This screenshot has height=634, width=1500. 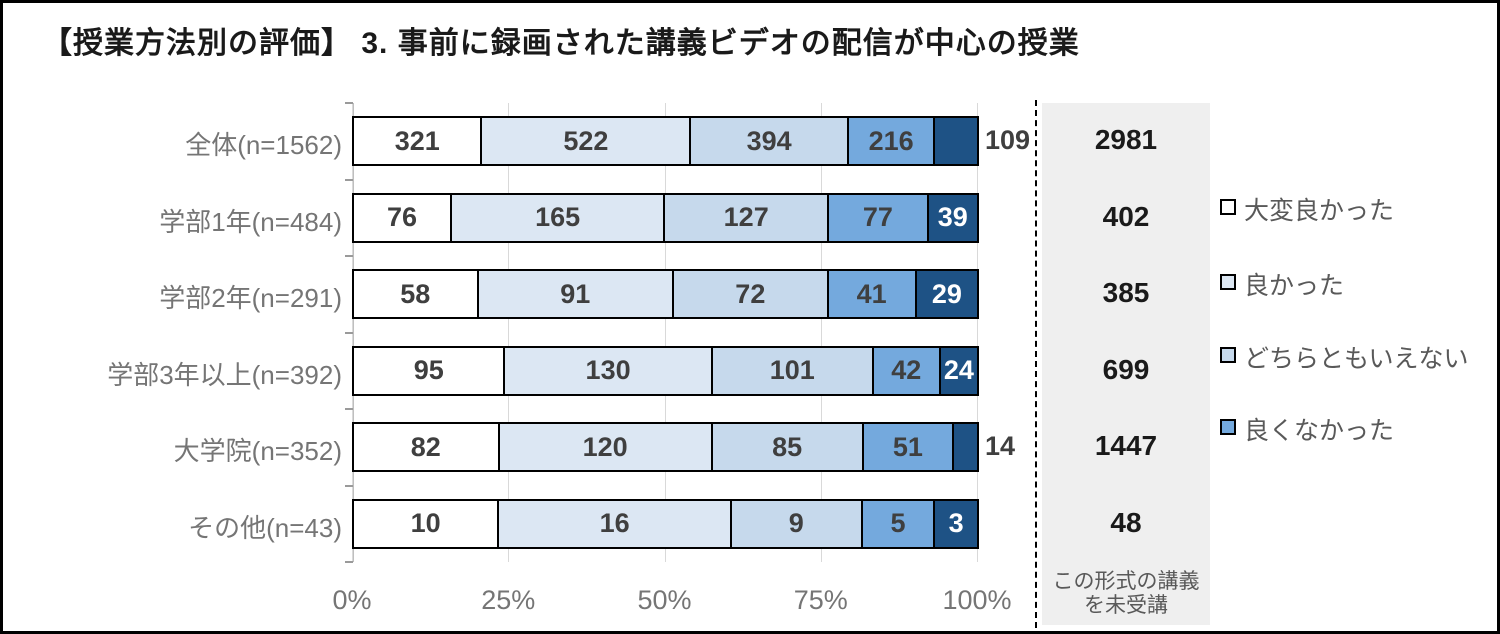 What do you see at coordinates (877, 217) in the screenshot?
I see `segment-value-label: 77` at bounding box center [877, 217].